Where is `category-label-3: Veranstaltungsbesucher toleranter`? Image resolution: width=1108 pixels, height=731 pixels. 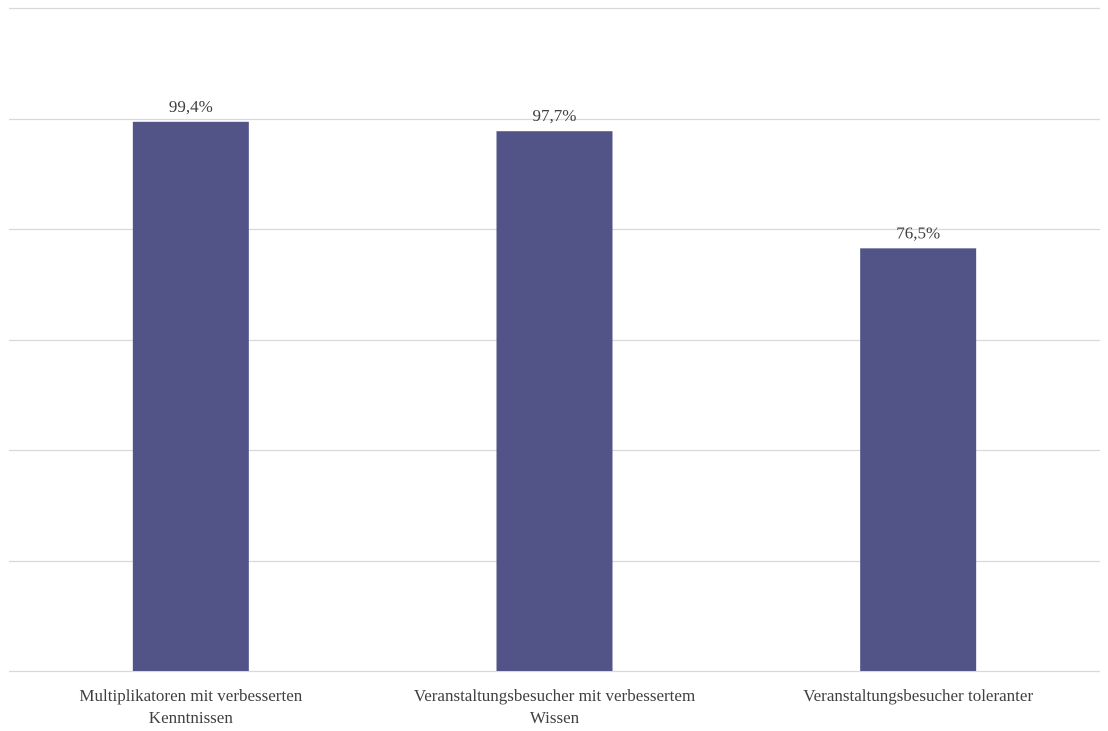
category-label-3: Veranstaltungsbesucher toleranter is located at coordinates (918, 695).